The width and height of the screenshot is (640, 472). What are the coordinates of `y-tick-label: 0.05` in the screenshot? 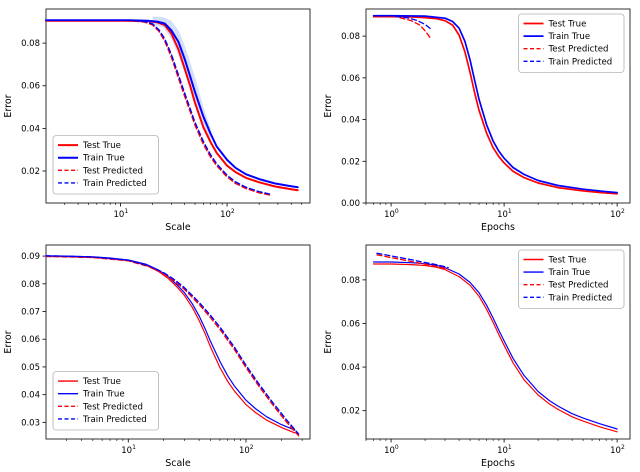 It's located at (30, 368).